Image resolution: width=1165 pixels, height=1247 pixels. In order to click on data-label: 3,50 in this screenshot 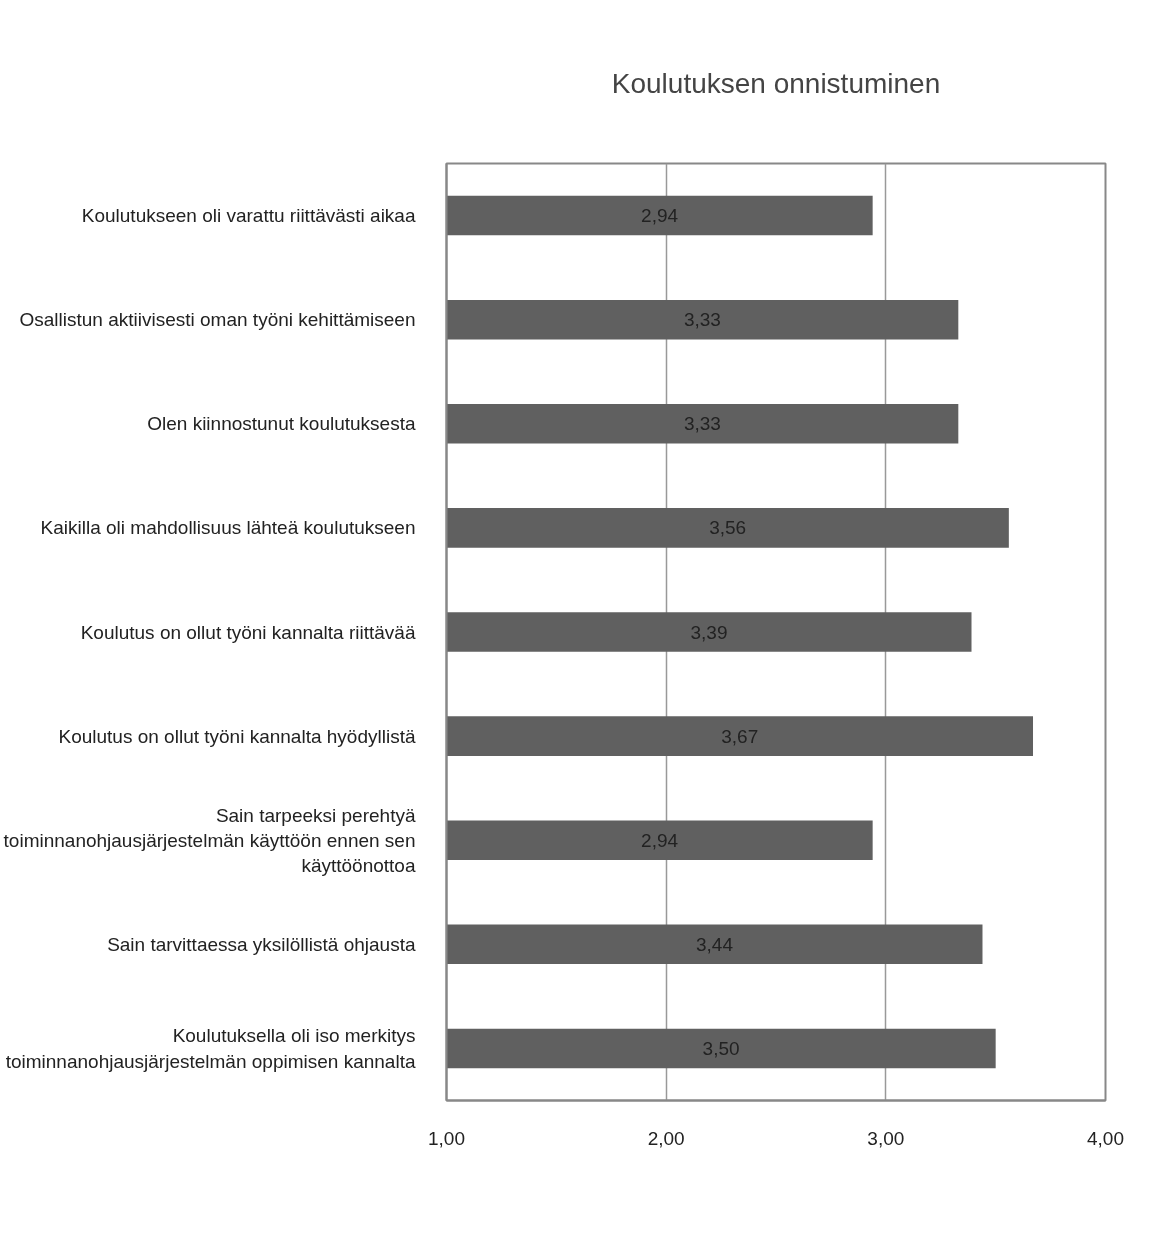, I will do `click(721, 1048)`.